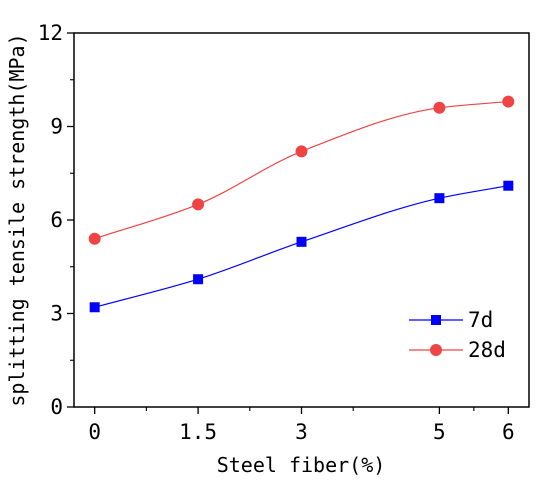  Describe the element at coordinates (436, 350) in the screenshot. I see `legend-marker-28d` at that location.